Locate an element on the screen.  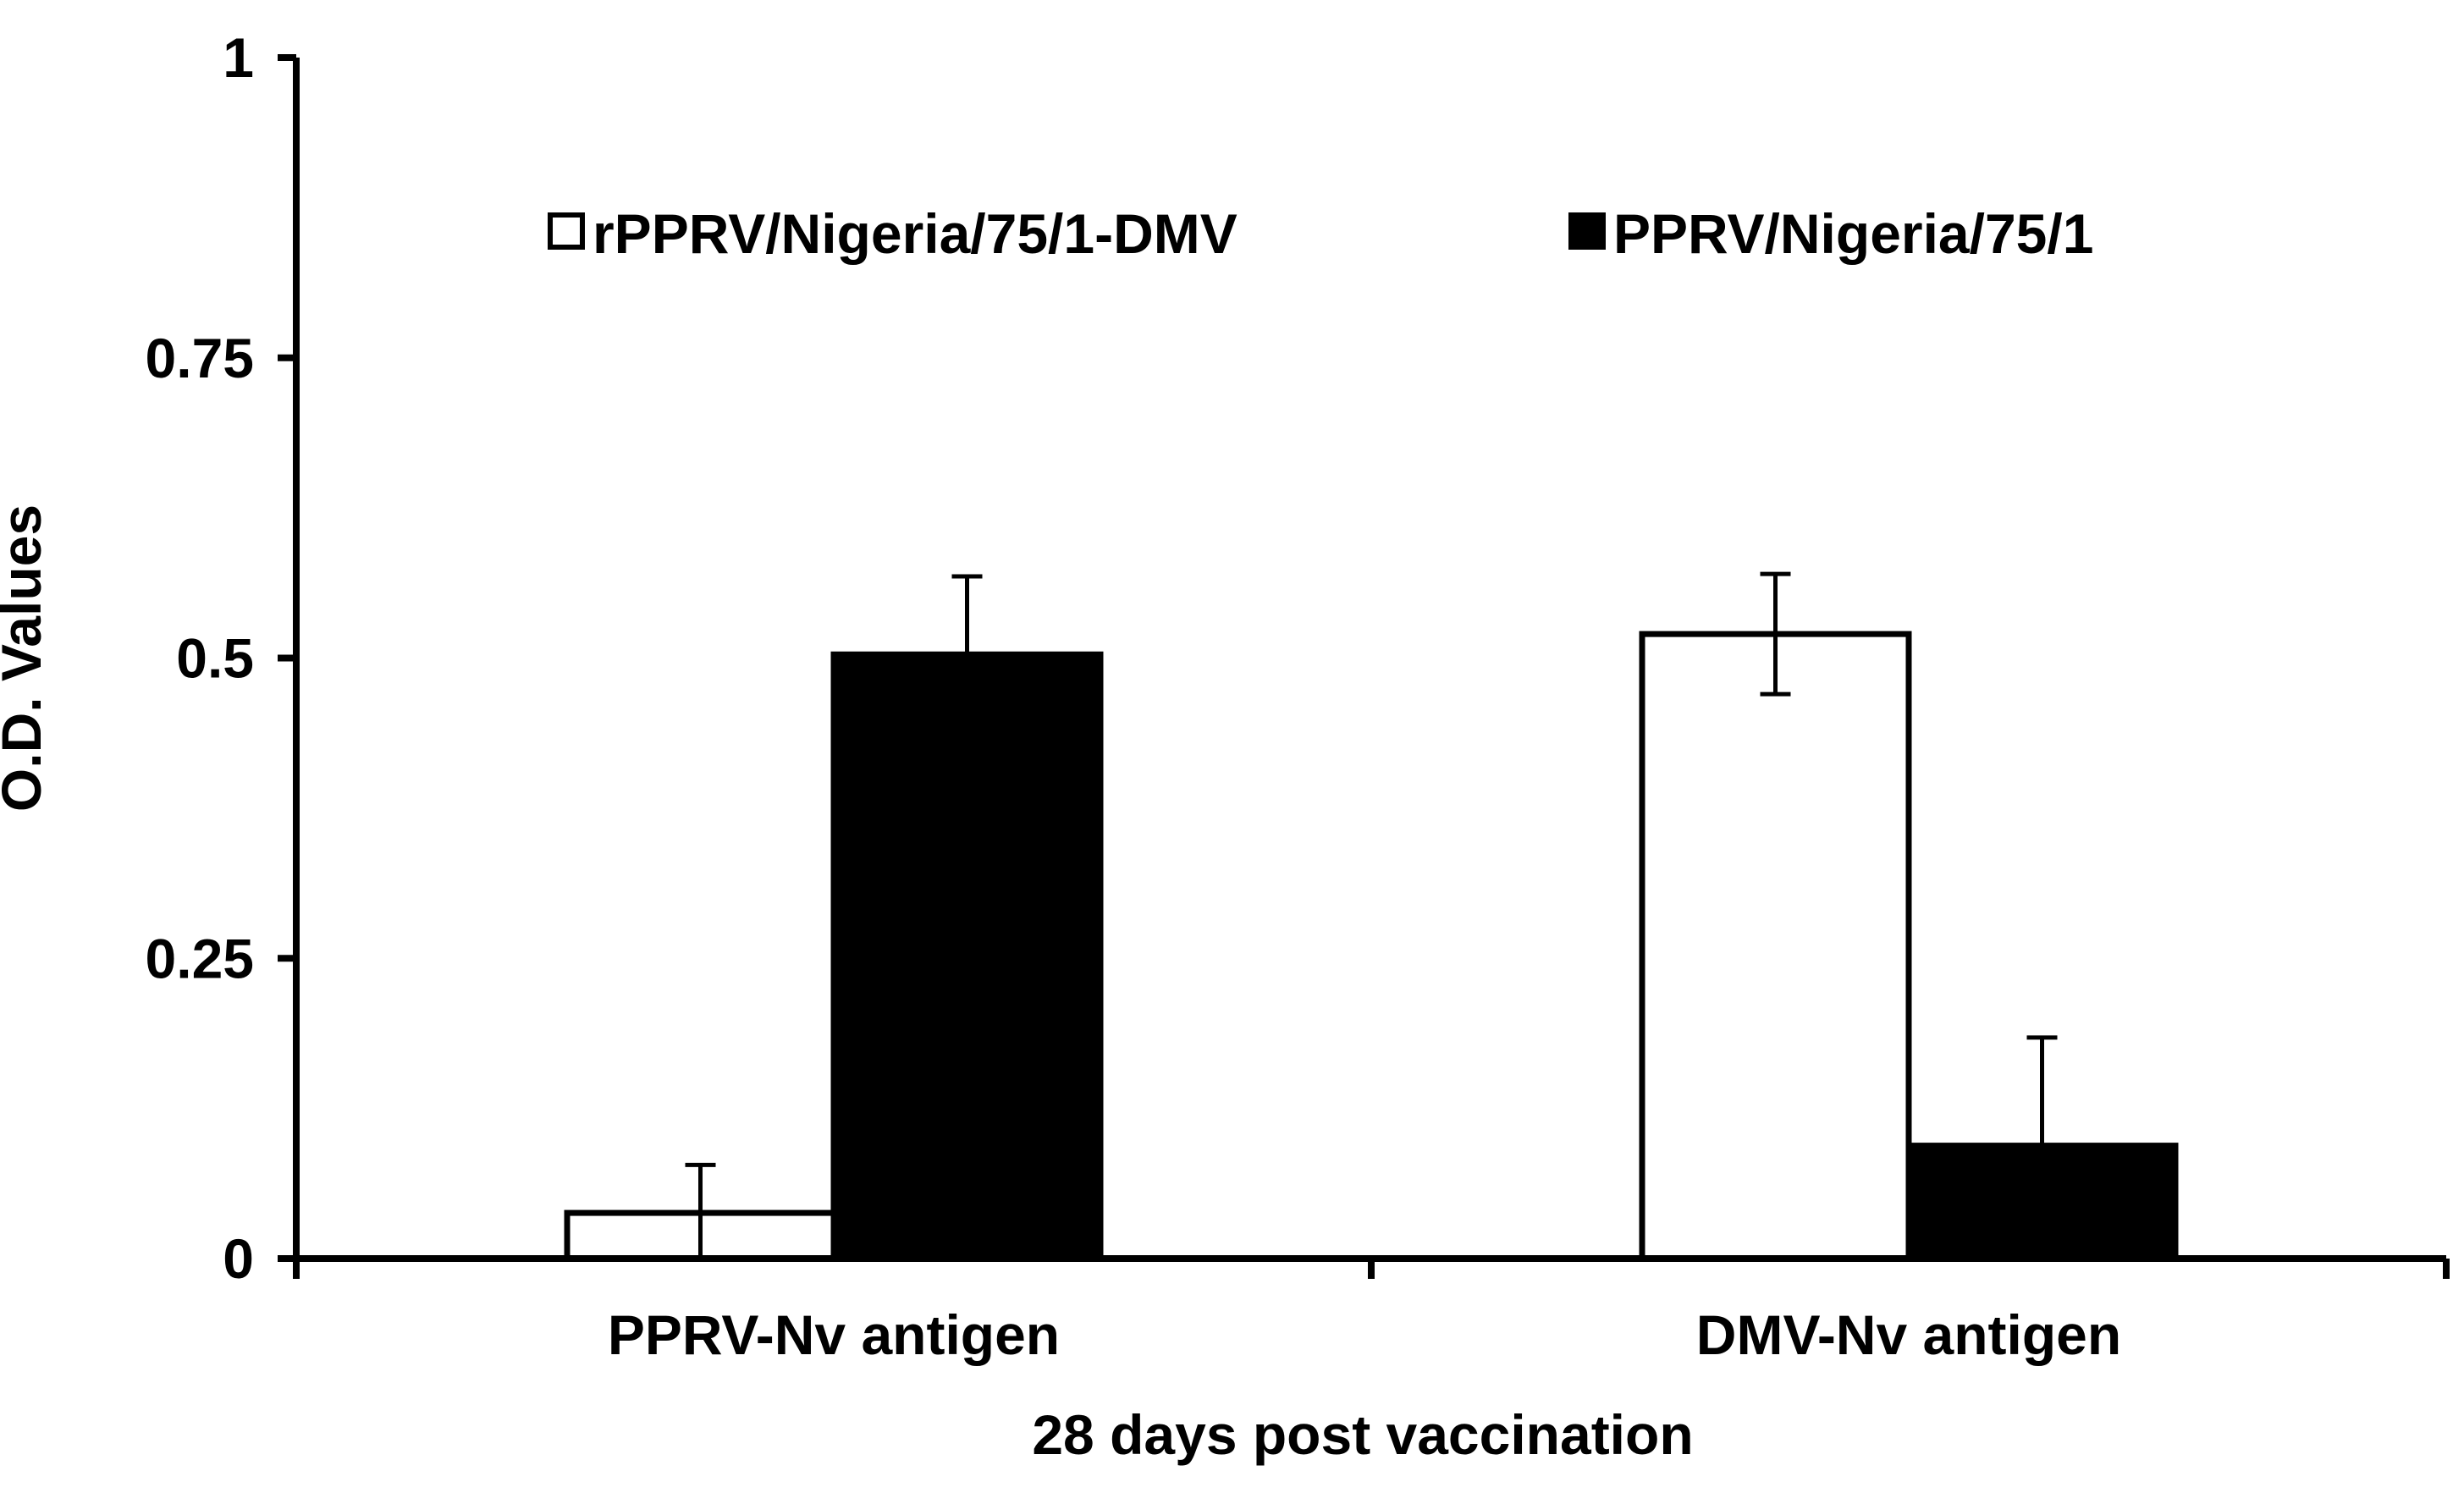
x-tick-label: DMV-Nv antigen is located at coordinates (1908, 1334).